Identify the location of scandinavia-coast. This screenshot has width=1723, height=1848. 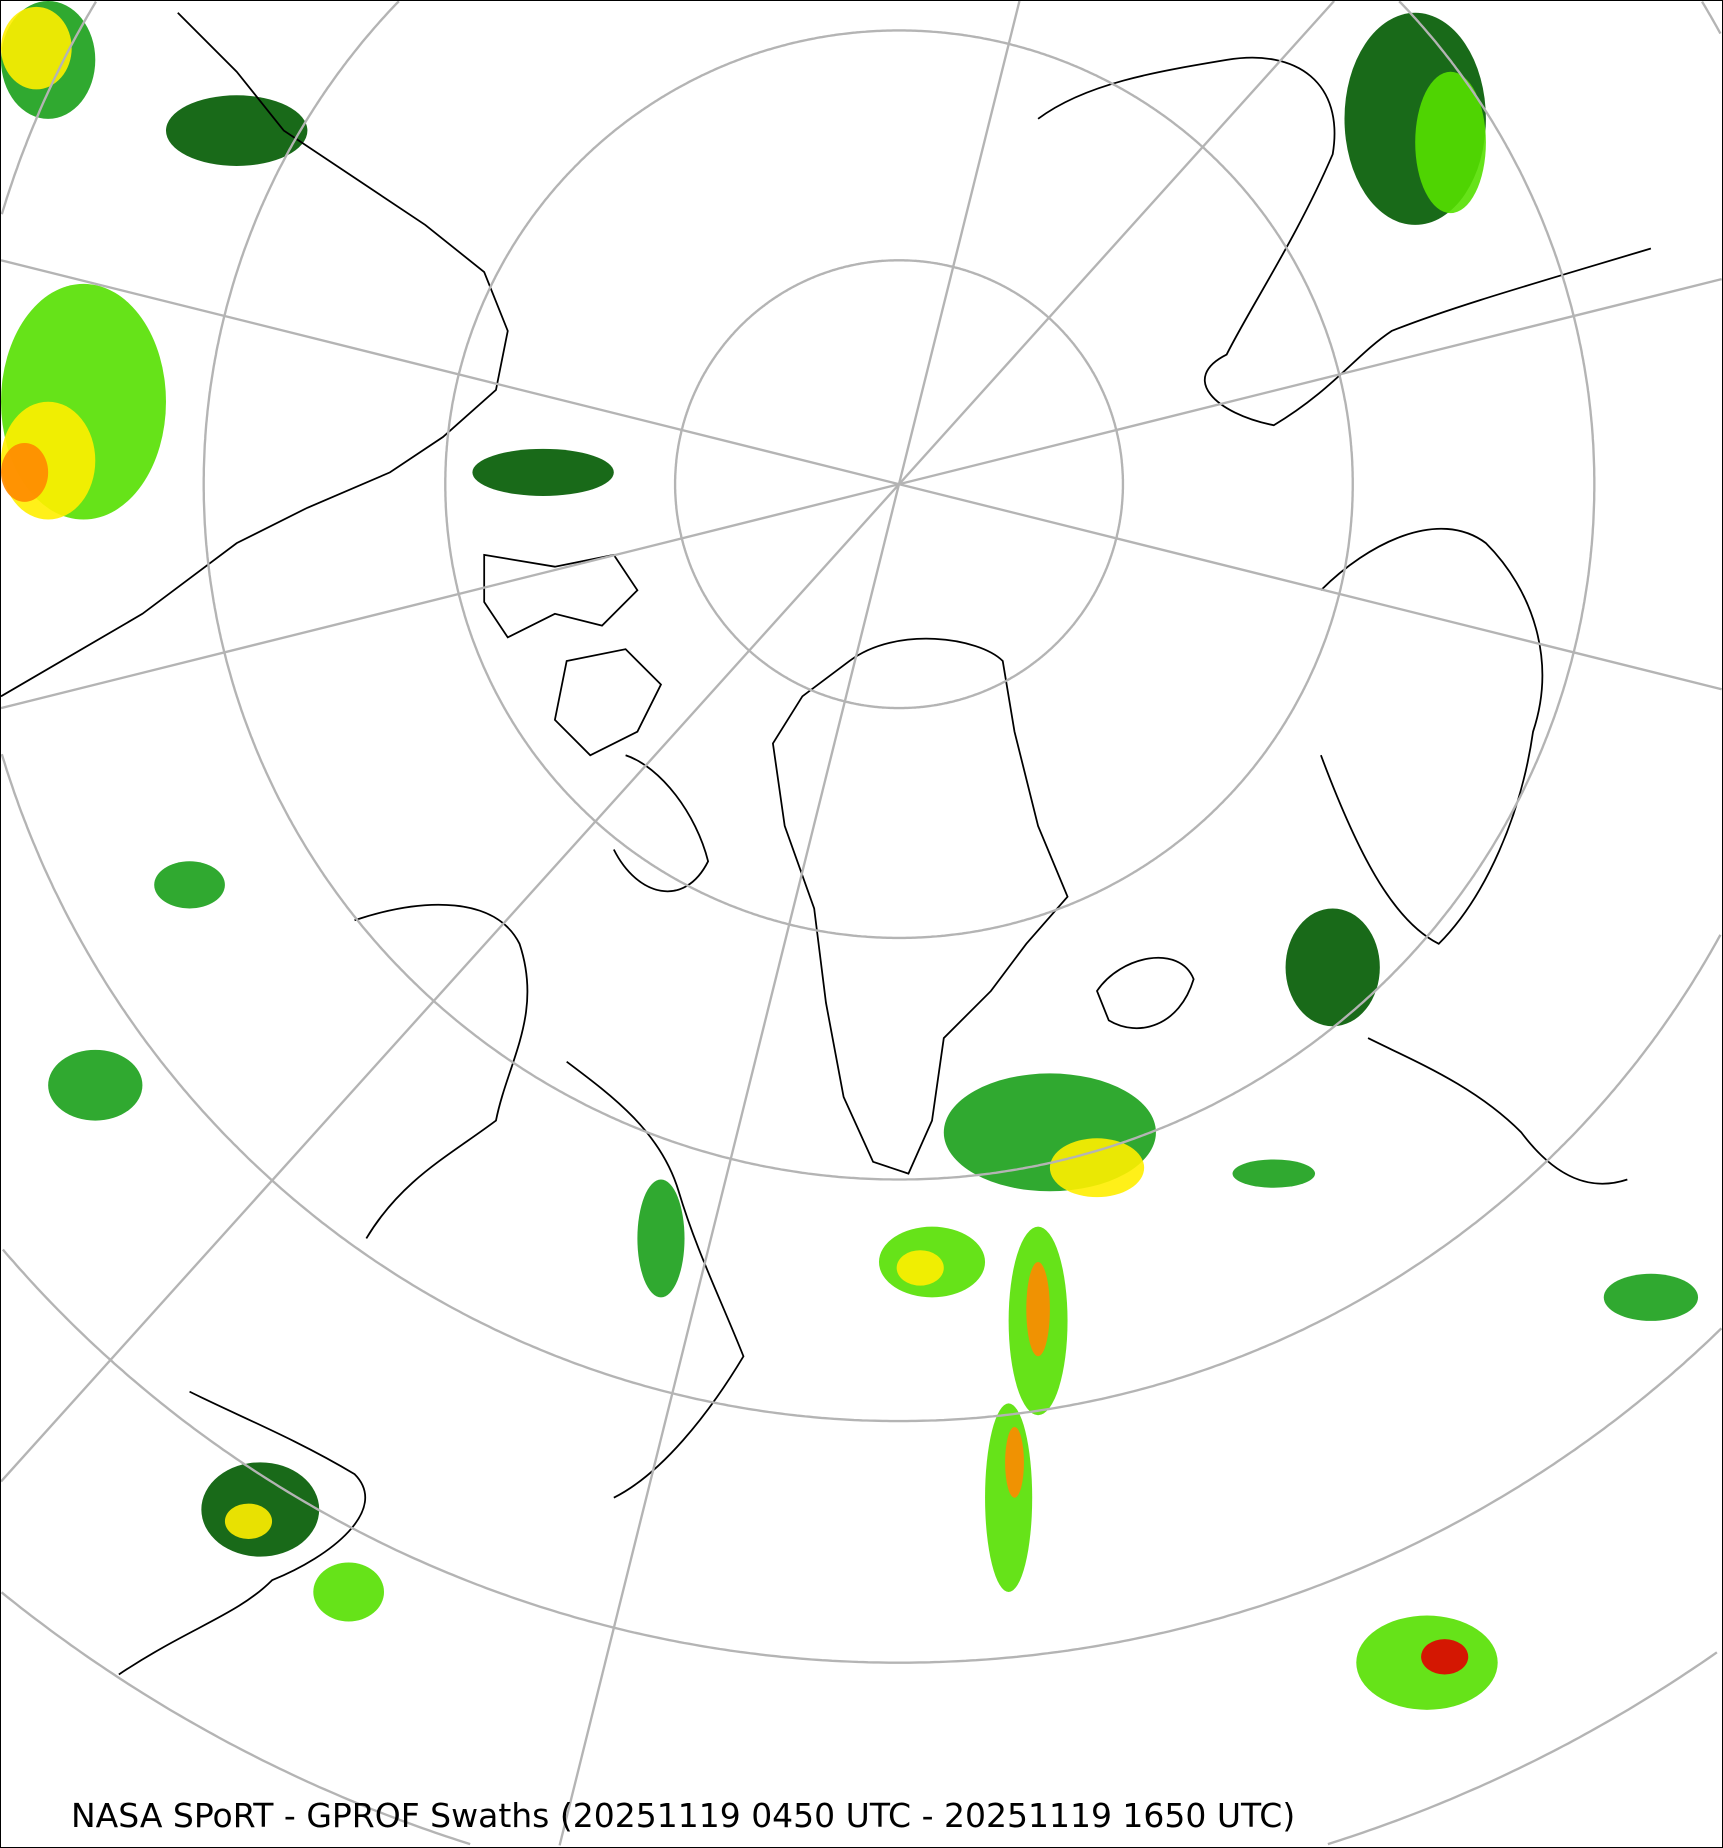
(1432, 736).